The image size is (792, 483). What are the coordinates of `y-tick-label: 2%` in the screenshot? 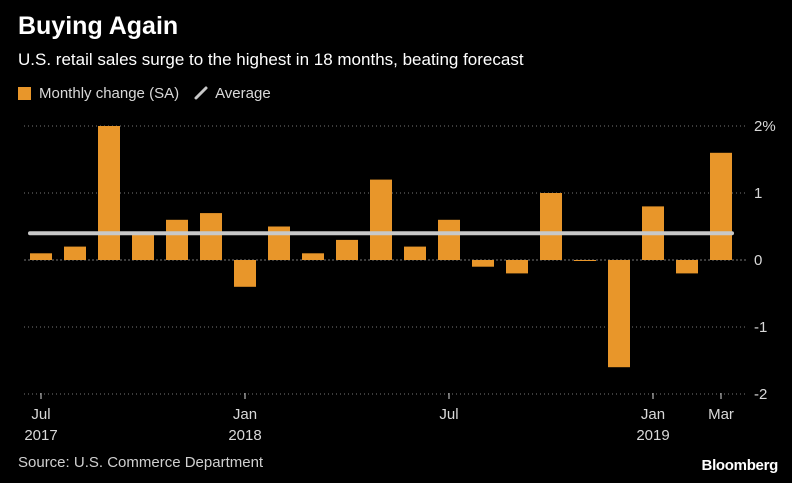 It's located at (765, 126).